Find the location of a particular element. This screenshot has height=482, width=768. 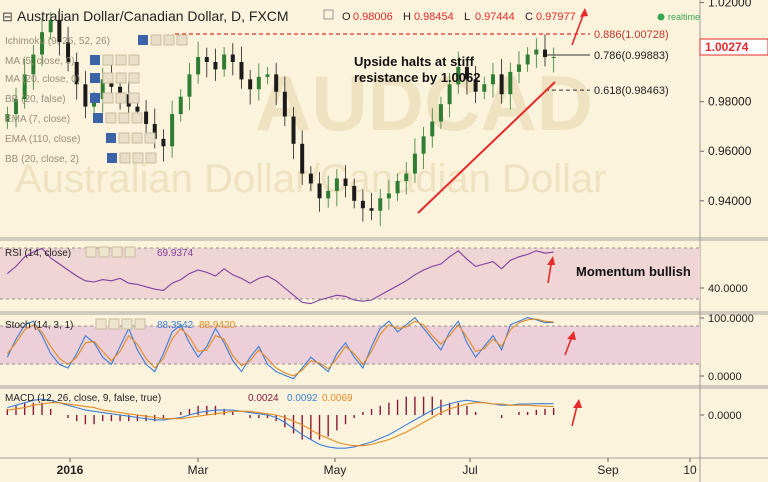

price-tick-label: 0.98000 is located at coordinates (730, 102).